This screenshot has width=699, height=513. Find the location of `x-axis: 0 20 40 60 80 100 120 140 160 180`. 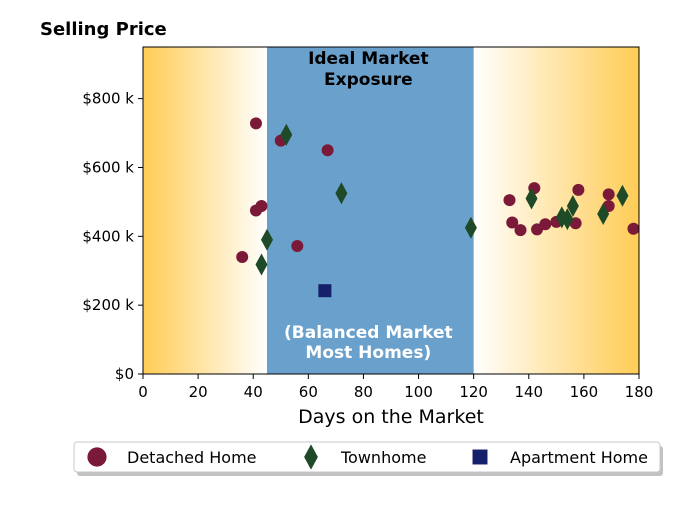

x-axis: 0 20 40 60 80 100 120 140 160 180 is located at coordinates (395, 387).